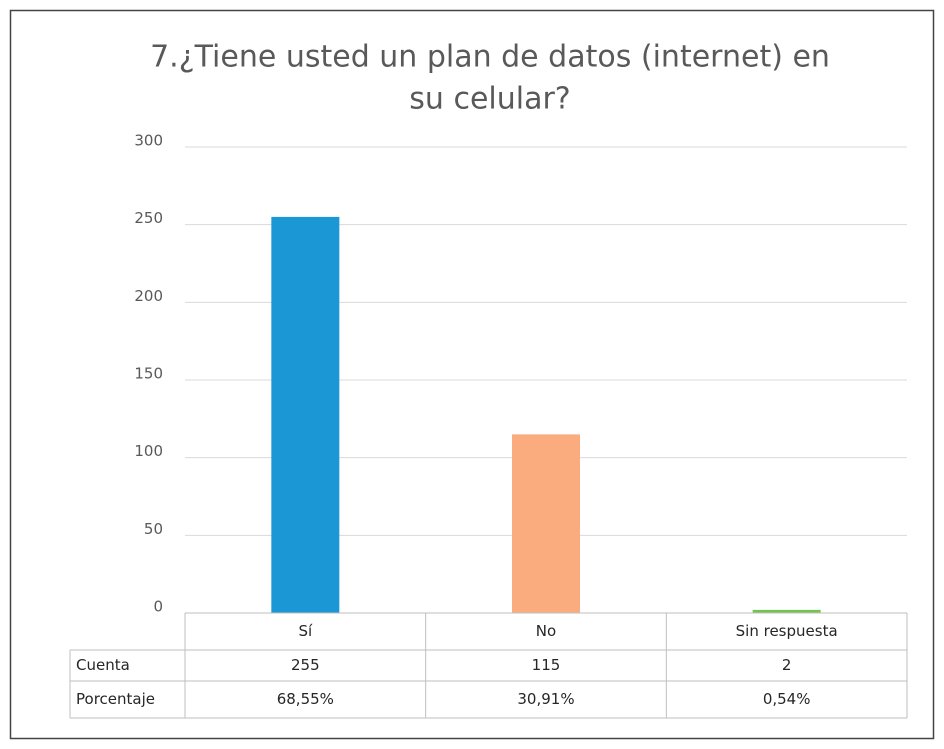 The image size is (944, 749). Describe the element at coordinates (489, 99) in the screenshot. I see `chart-title-line-2: su celular?` at that location.